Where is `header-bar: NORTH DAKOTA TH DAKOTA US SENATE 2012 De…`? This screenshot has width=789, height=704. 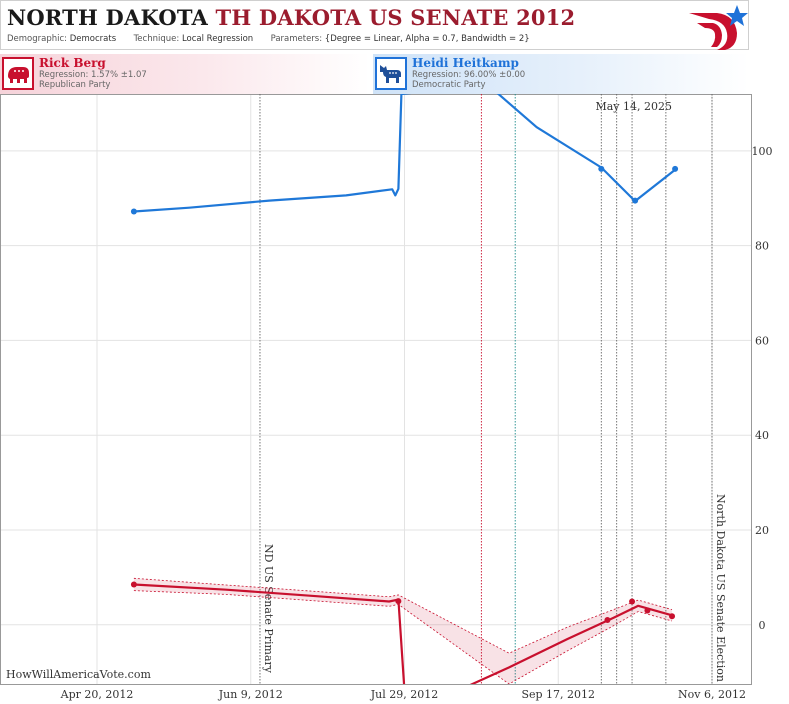
header-bar: NORTH DAKOTA TH DAKOTA US SENATE 2012 De… is located at coordinates (374, 25).